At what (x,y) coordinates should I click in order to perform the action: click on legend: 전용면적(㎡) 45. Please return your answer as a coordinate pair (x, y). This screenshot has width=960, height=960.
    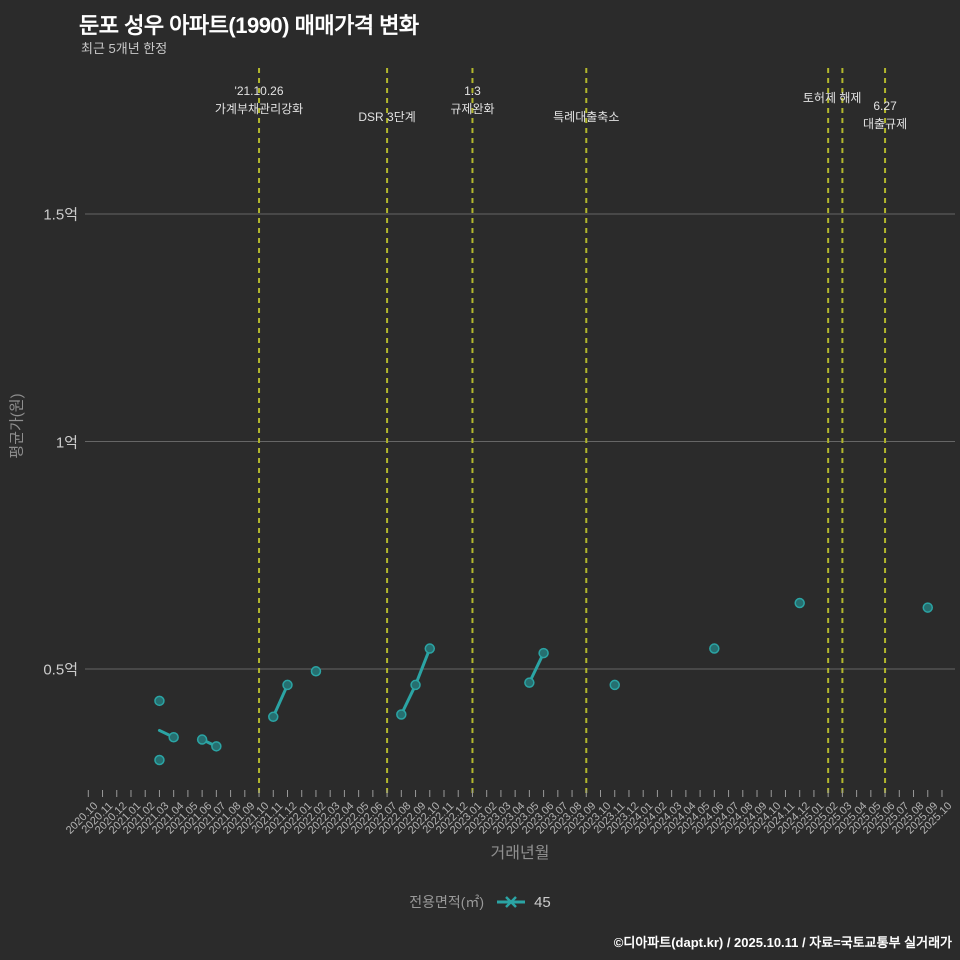
    Looking at the image, I should click on (480, 902).